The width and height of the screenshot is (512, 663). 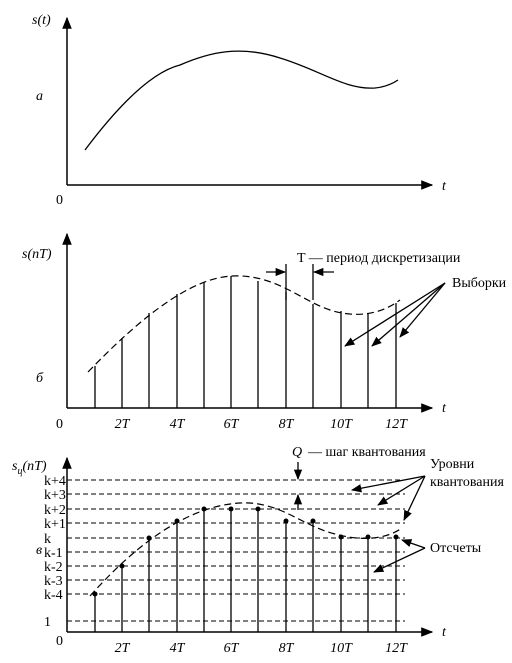 I want to click on step-symbol: Q, so click(x=297, y=452).